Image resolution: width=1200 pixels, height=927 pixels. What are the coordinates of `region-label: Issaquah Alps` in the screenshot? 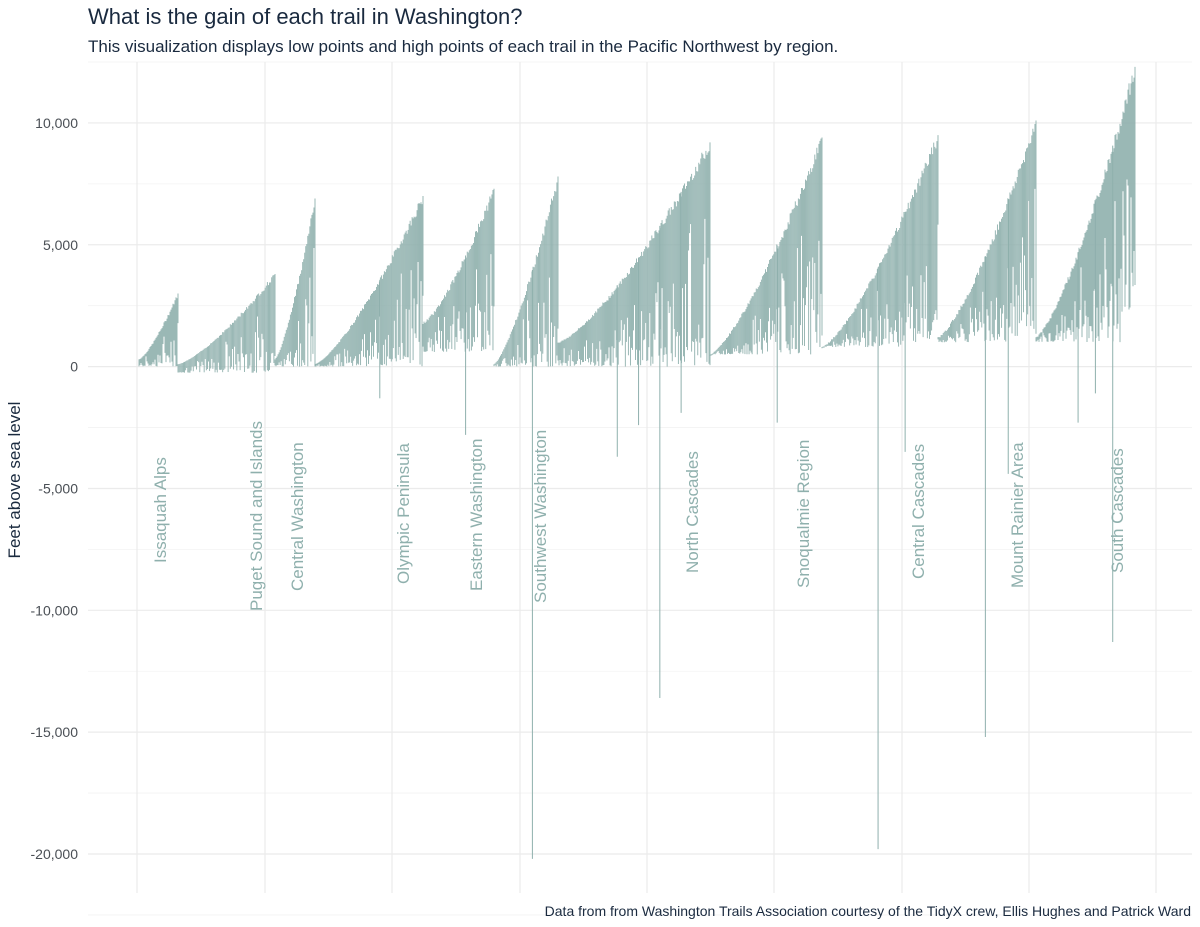 It's located at (160, 510).